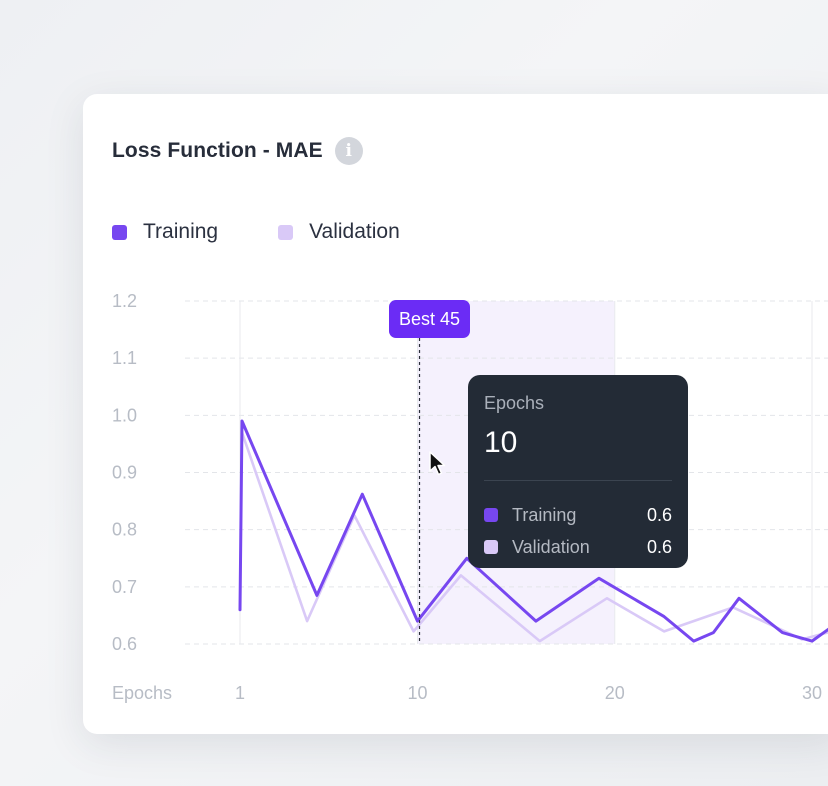  Describe the element at coordinates (491, 515) in the screenshot. I see `tooltip-swatch-training` at that location.